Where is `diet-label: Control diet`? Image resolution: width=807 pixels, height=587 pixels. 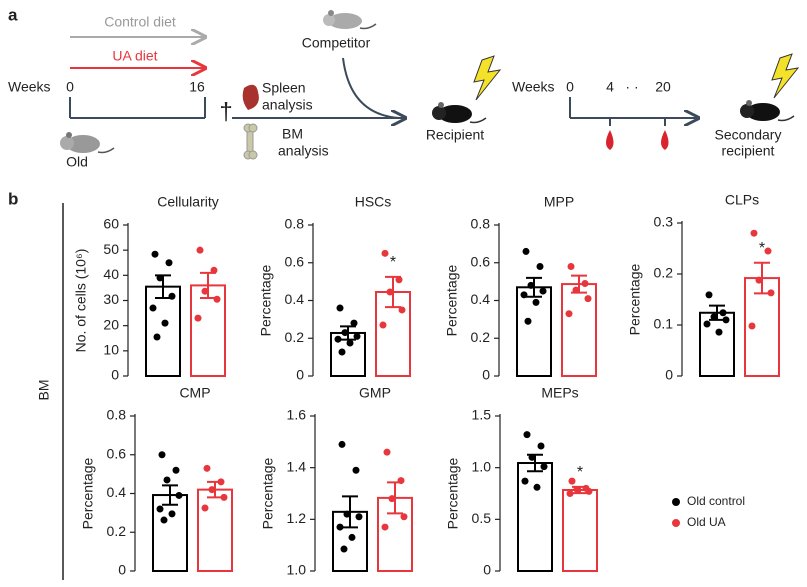
diet-label: Control diet is located at coordinates (140, 22).